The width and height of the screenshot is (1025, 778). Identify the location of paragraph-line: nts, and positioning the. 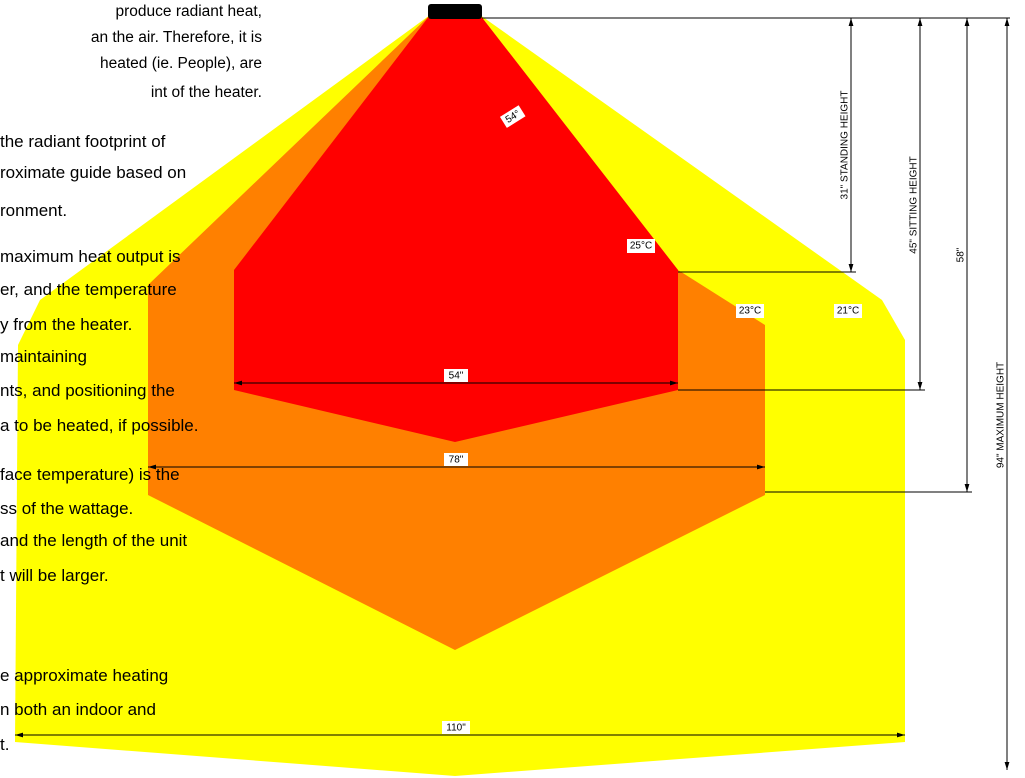
(87, 390).